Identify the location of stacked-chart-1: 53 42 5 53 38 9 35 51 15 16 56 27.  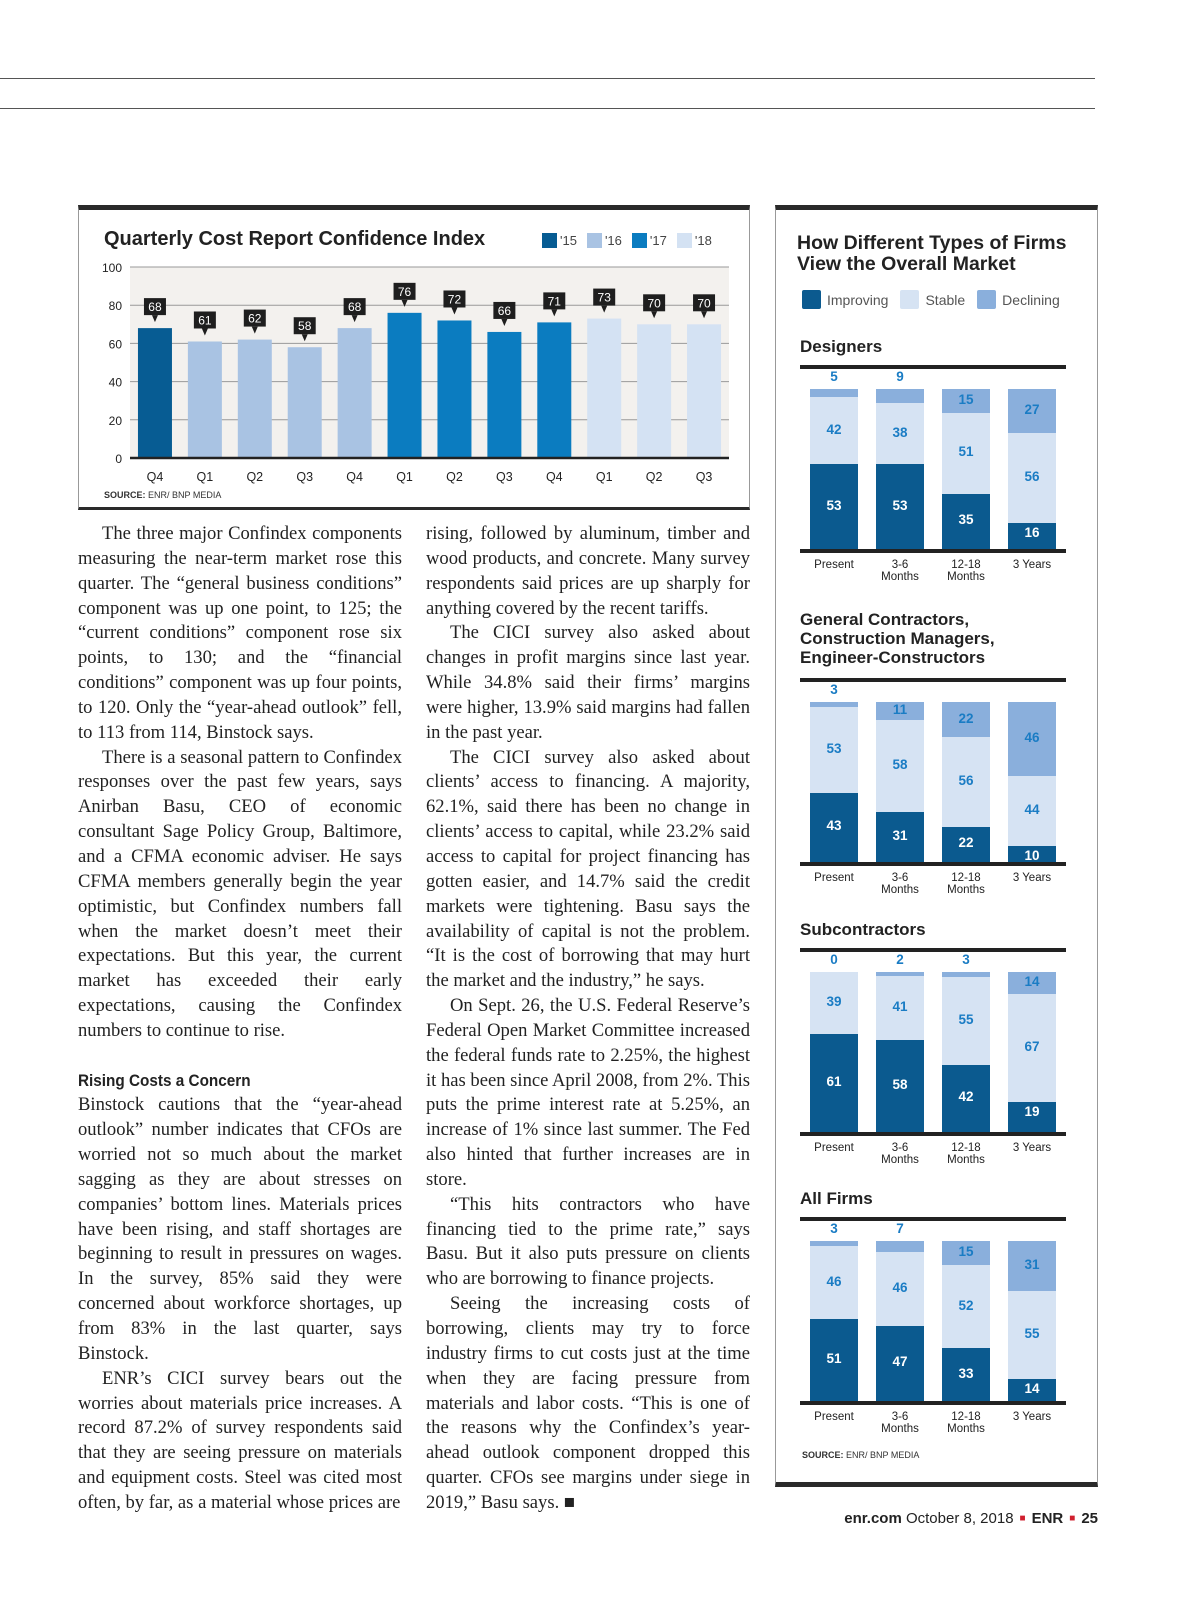
(933, 459).